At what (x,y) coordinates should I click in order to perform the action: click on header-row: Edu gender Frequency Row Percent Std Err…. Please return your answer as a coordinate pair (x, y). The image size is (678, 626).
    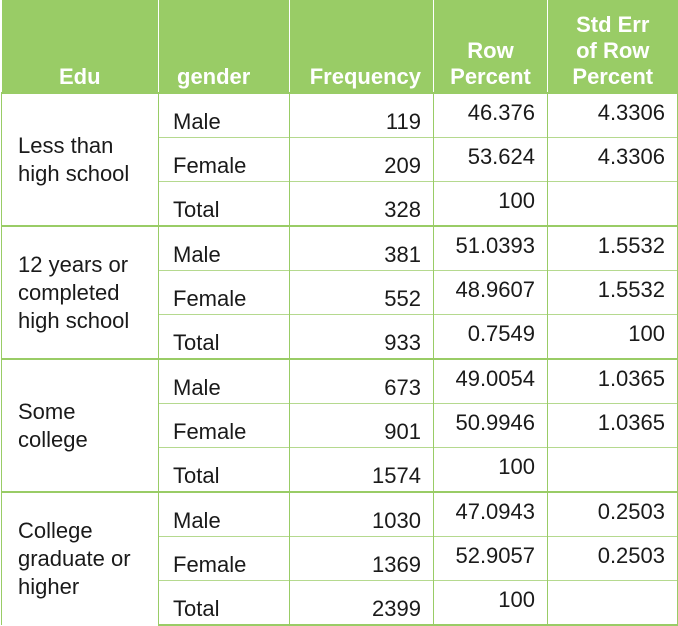
    Looking at the image, I should click on (339, 46).